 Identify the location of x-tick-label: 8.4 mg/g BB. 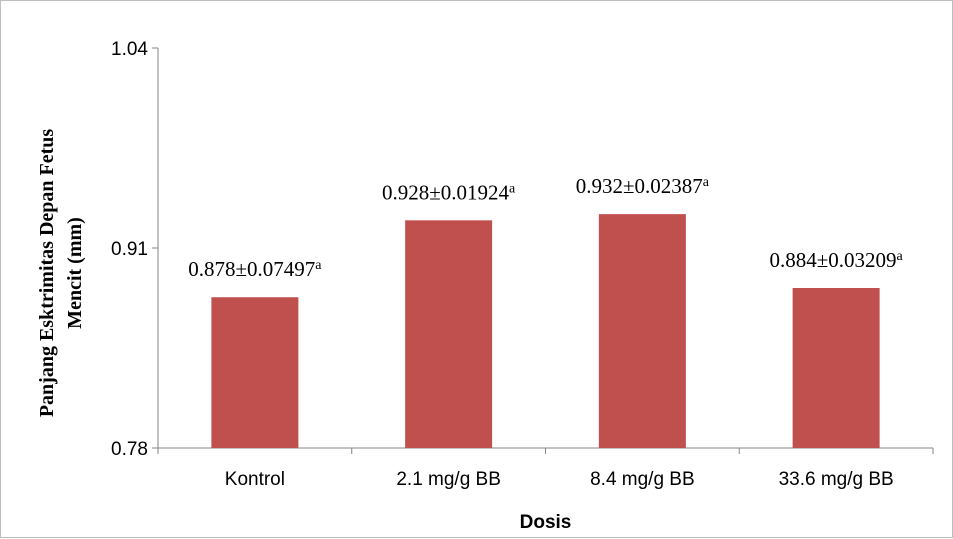
(642, 479).